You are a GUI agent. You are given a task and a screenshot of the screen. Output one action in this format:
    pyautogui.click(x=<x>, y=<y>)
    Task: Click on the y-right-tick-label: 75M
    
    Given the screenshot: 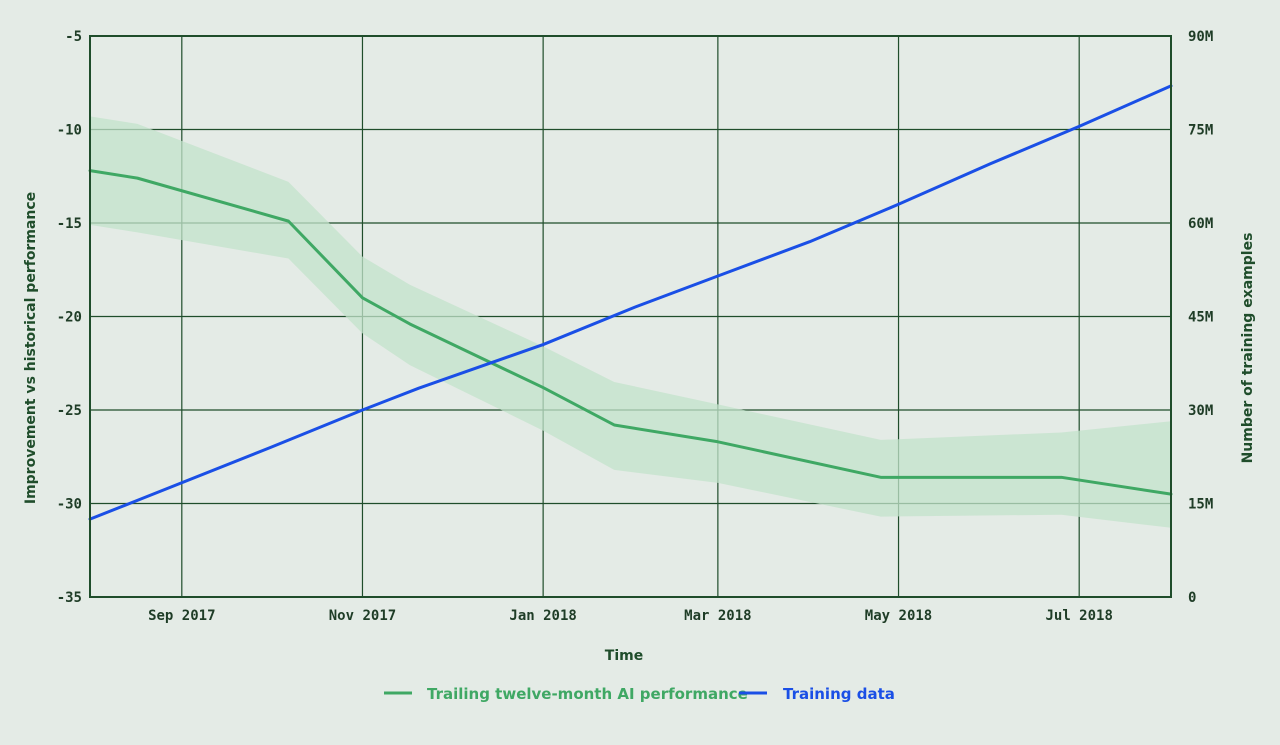 What is the action you would take?
    pyautogui.click(x=1200, y=131)
    